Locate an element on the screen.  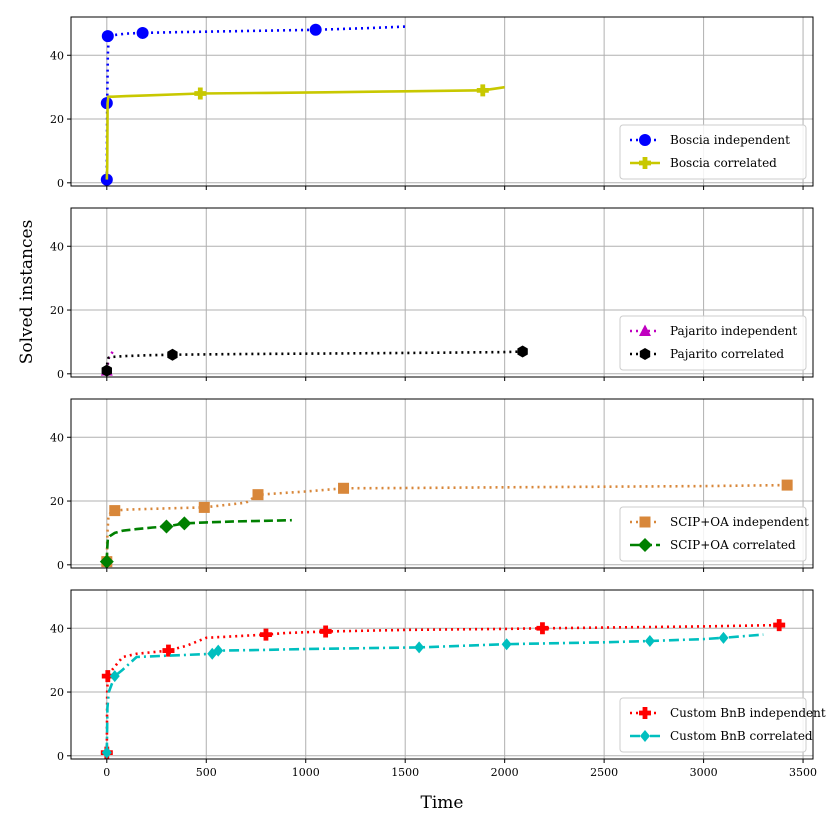
legend-label-boscia-independent: Boscia independent is located at coordinates (730, 140).